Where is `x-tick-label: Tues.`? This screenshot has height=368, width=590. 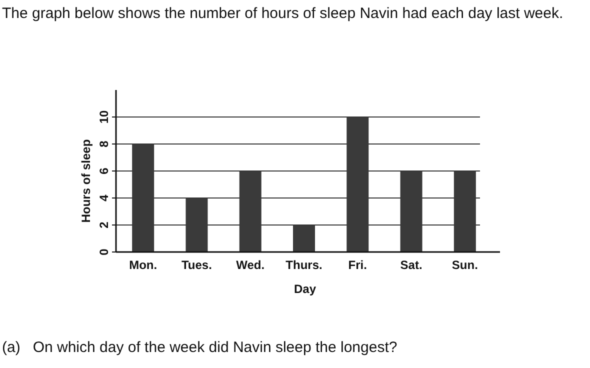
x-tick-label: Tues. is located at coordinates (197, 265).